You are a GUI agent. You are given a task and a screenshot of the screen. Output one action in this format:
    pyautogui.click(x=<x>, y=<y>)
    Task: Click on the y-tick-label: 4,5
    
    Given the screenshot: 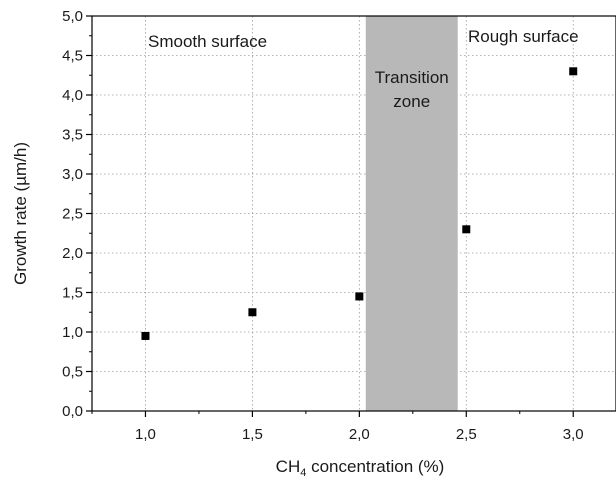 What is the action you would take?
    pyautogui.click(x=72, y=56)
    